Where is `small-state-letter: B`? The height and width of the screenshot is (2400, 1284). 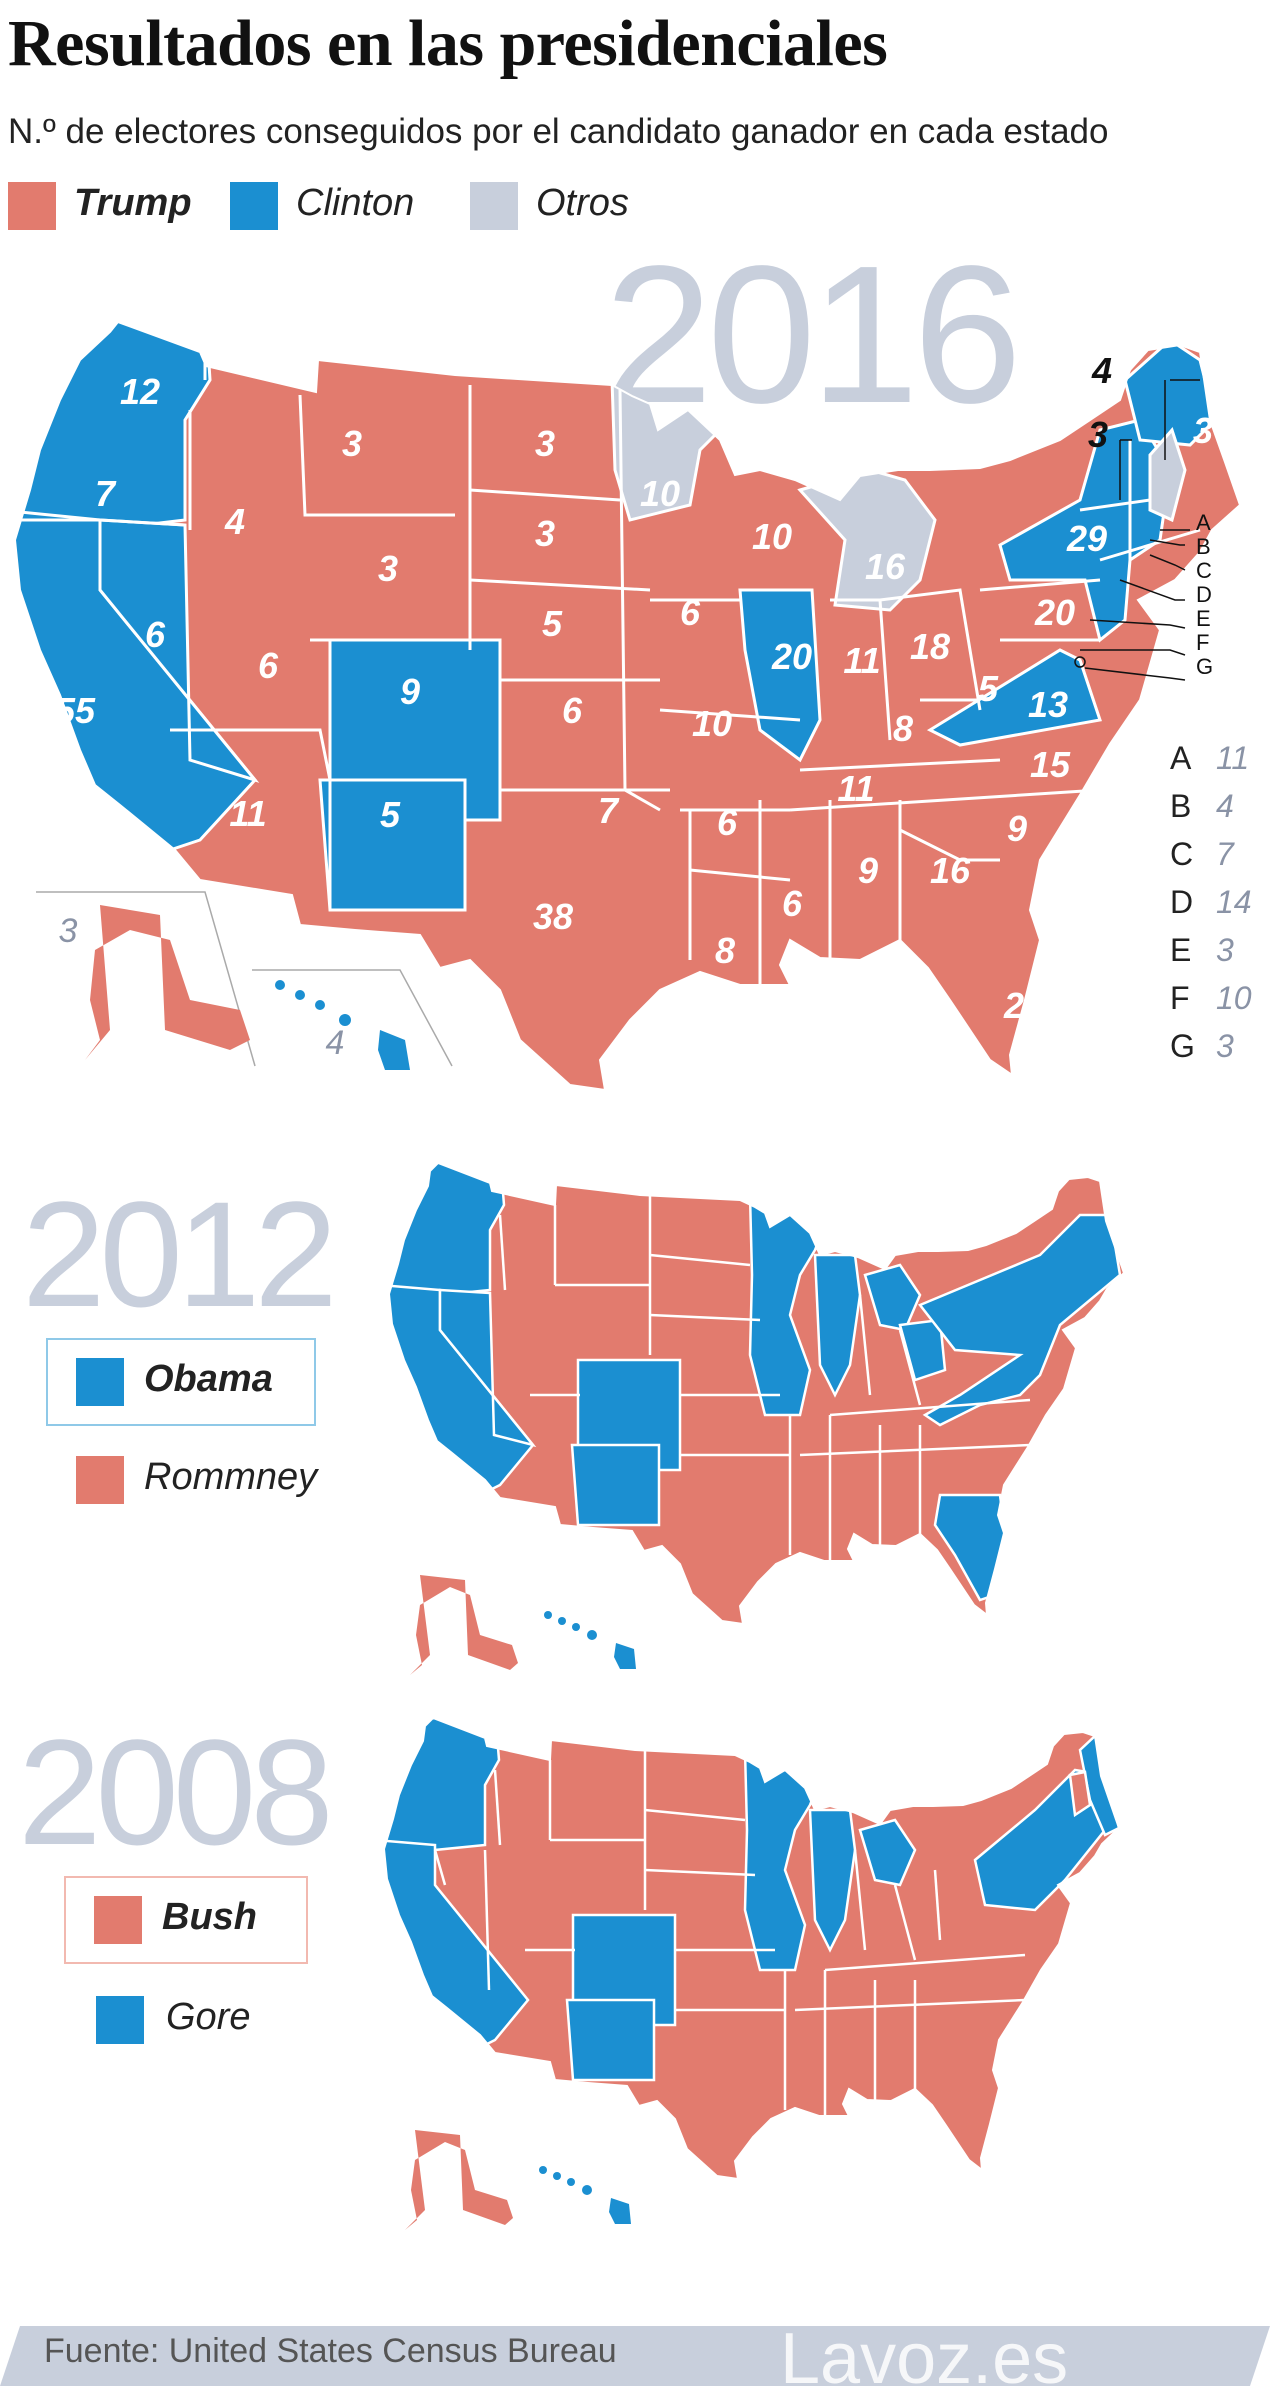 small-state-letter: B is located at coordinates (1181, 806).